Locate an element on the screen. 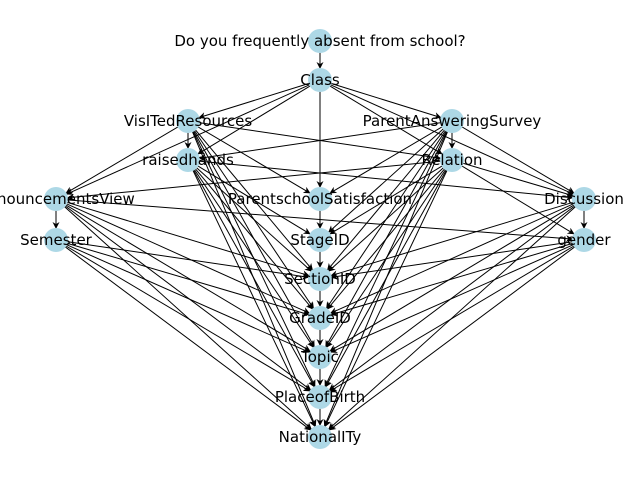  edge-raised-to-stage is located at coordinates (254, 200).